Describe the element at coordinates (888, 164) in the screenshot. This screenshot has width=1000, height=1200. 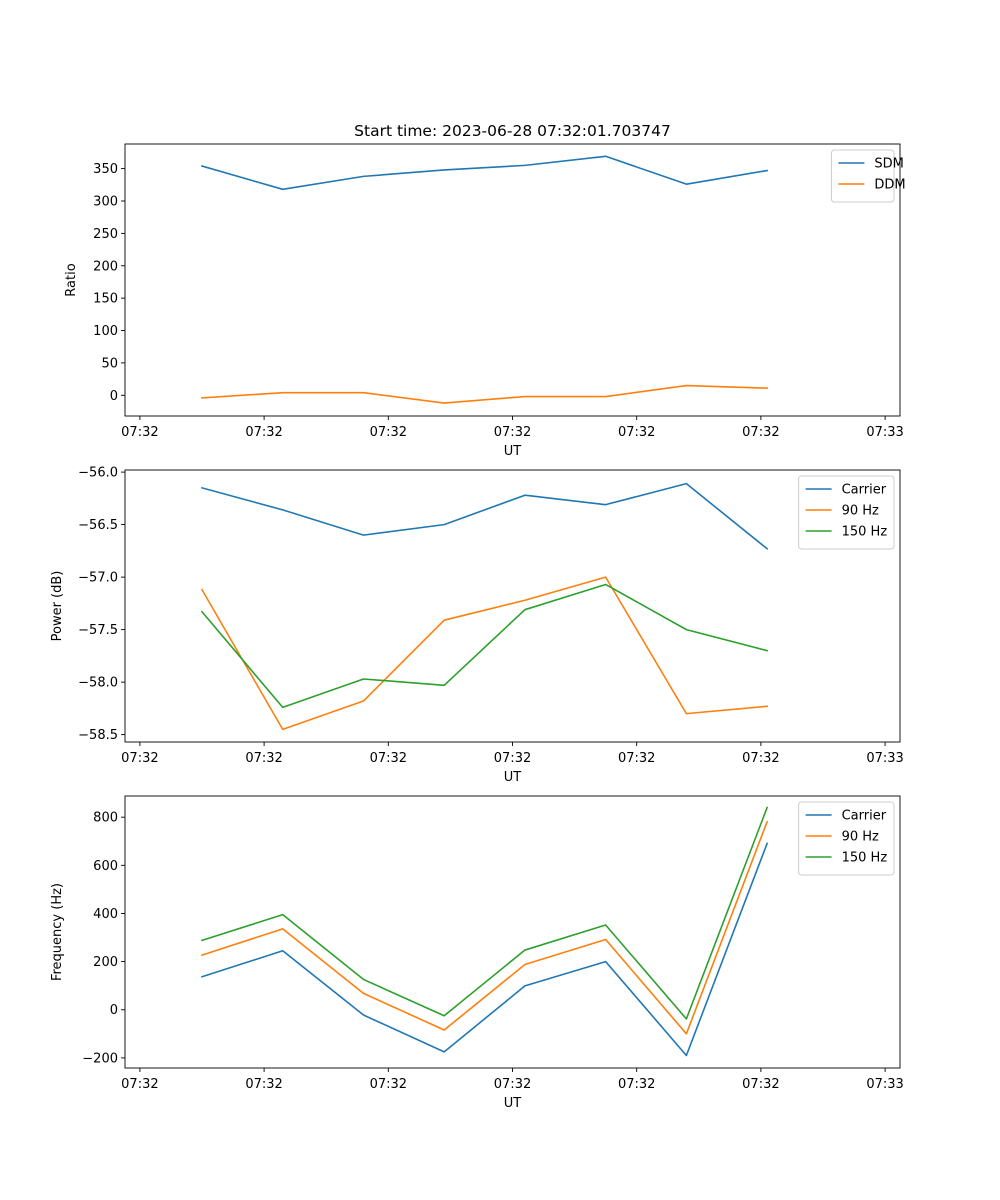
I see `legend-entry: SDM` at that location.